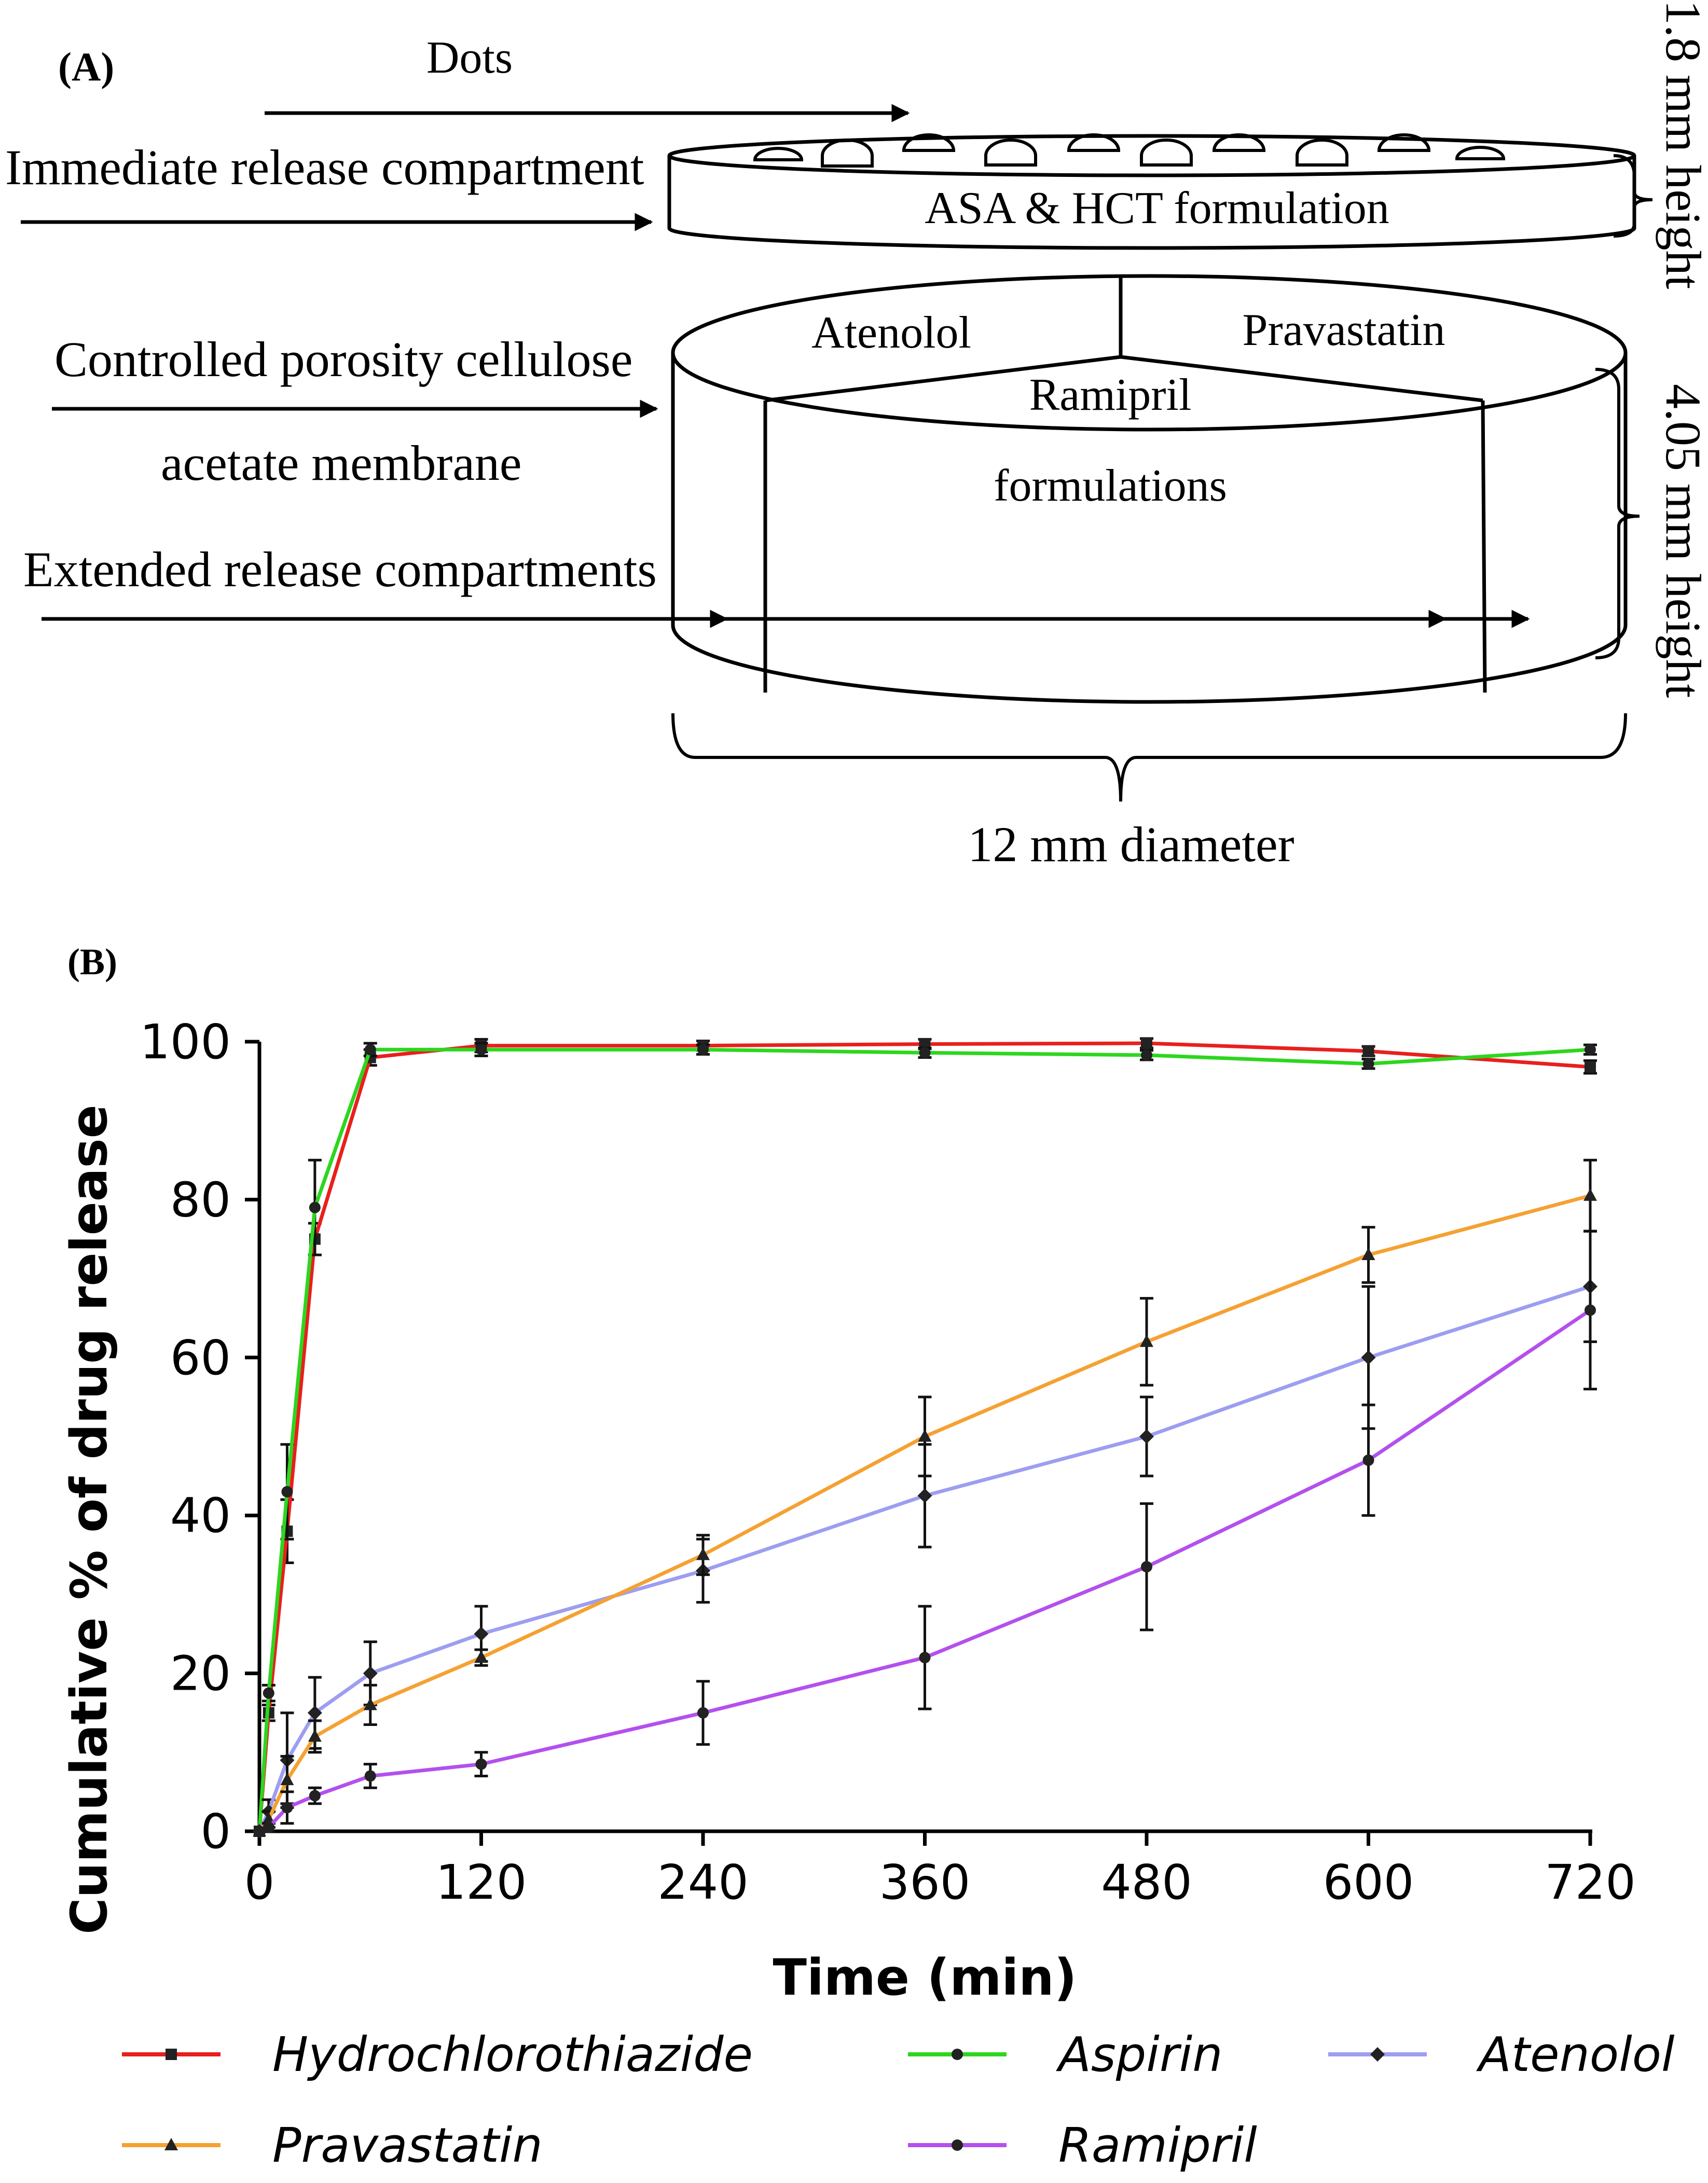  Describe the element at coordinates (1301, 379) in the screenshot. I see `divider-right` at that location.